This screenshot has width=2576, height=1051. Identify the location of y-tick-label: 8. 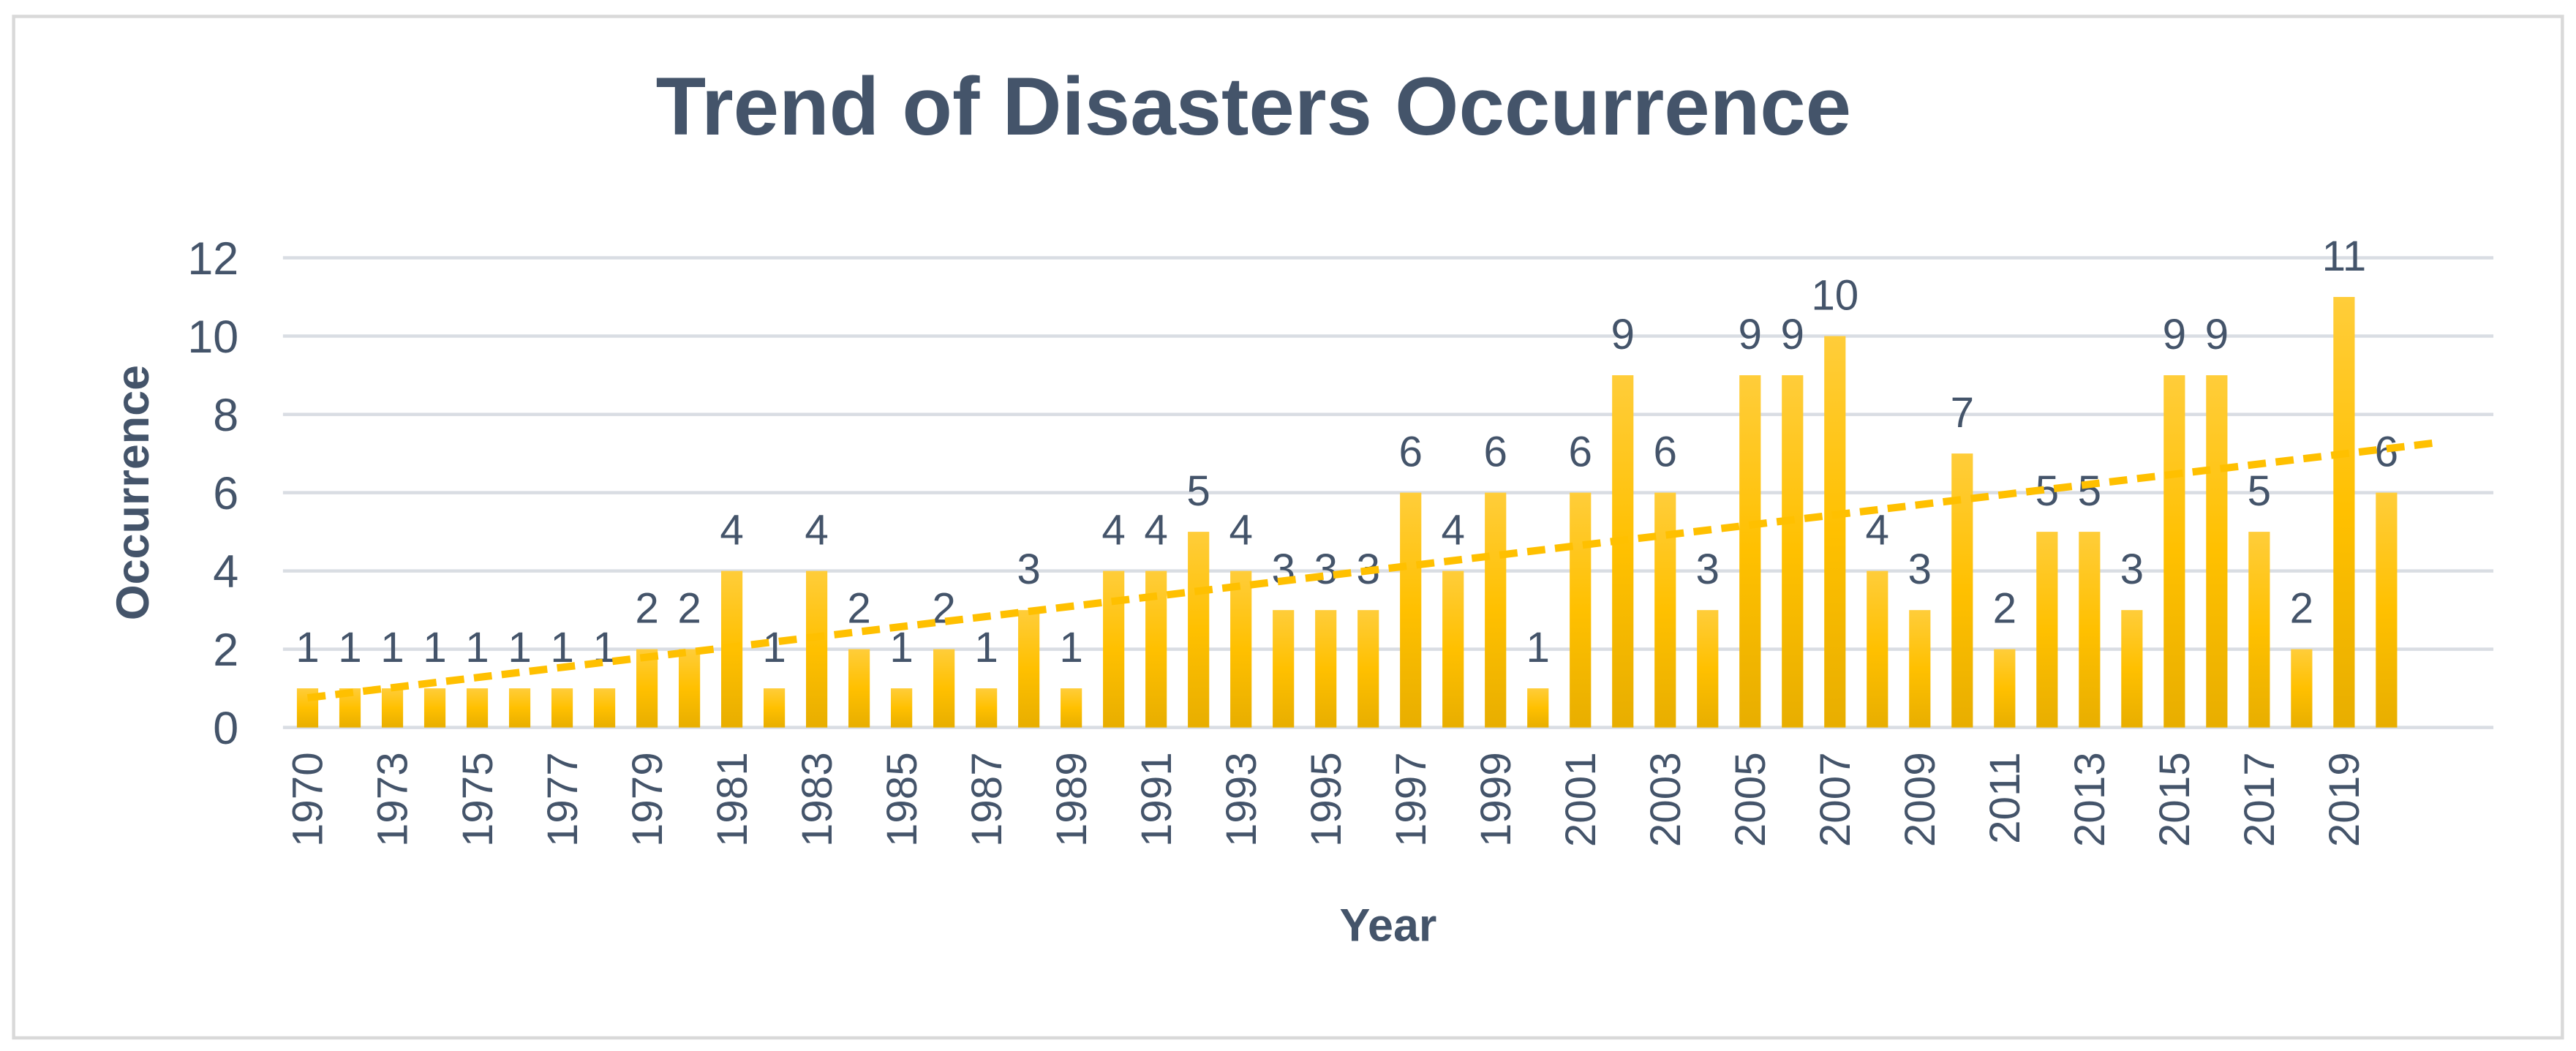
(225, 415).